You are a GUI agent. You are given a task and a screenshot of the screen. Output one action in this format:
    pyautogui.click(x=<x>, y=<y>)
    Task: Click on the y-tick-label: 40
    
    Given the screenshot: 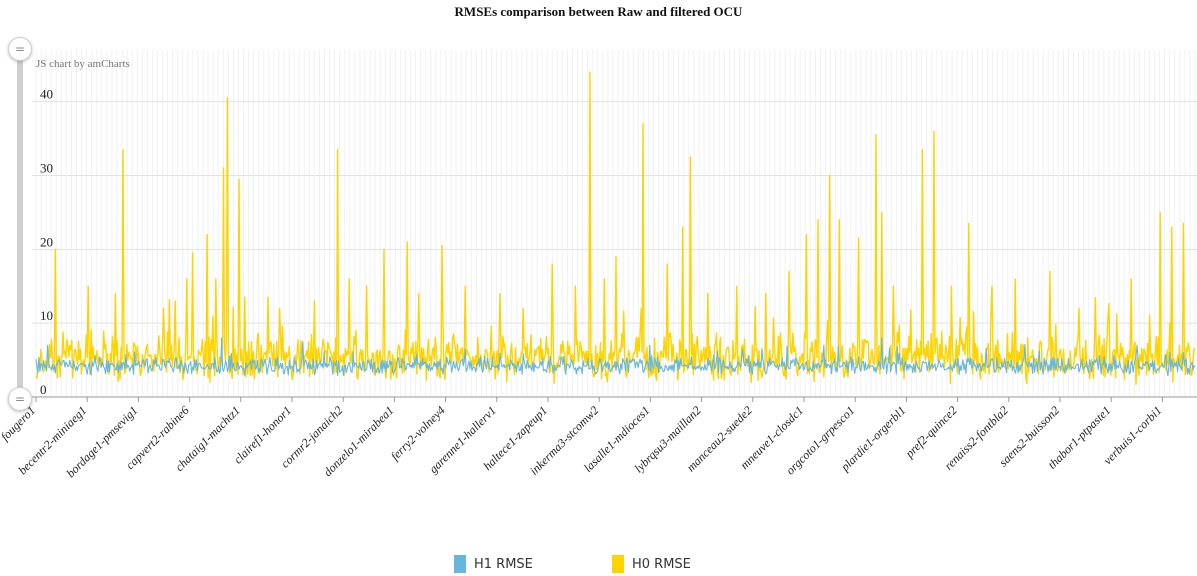 What is the action you would take?
    pyautogui.click(x=46, y=94)
    